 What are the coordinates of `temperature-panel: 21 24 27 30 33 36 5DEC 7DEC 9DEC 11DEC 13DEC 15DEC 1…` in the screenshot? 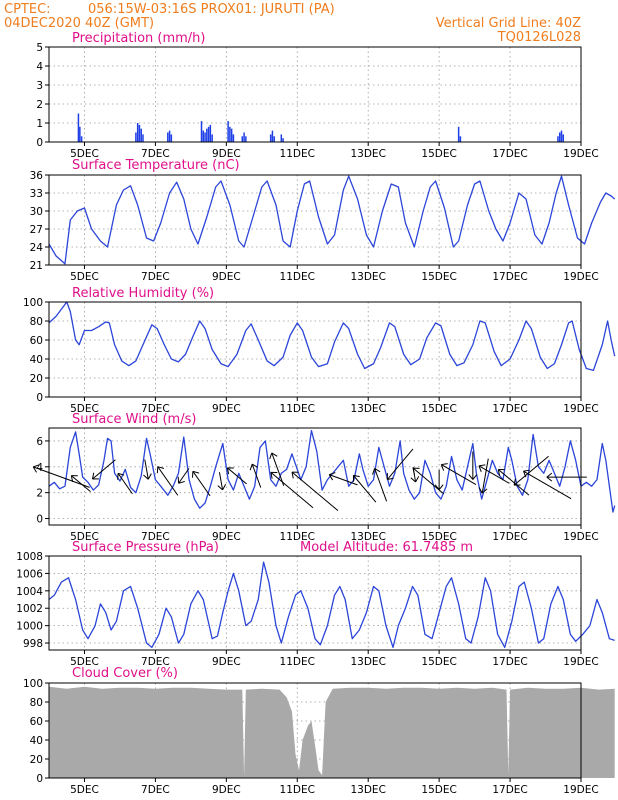 It's located at (323, 226).